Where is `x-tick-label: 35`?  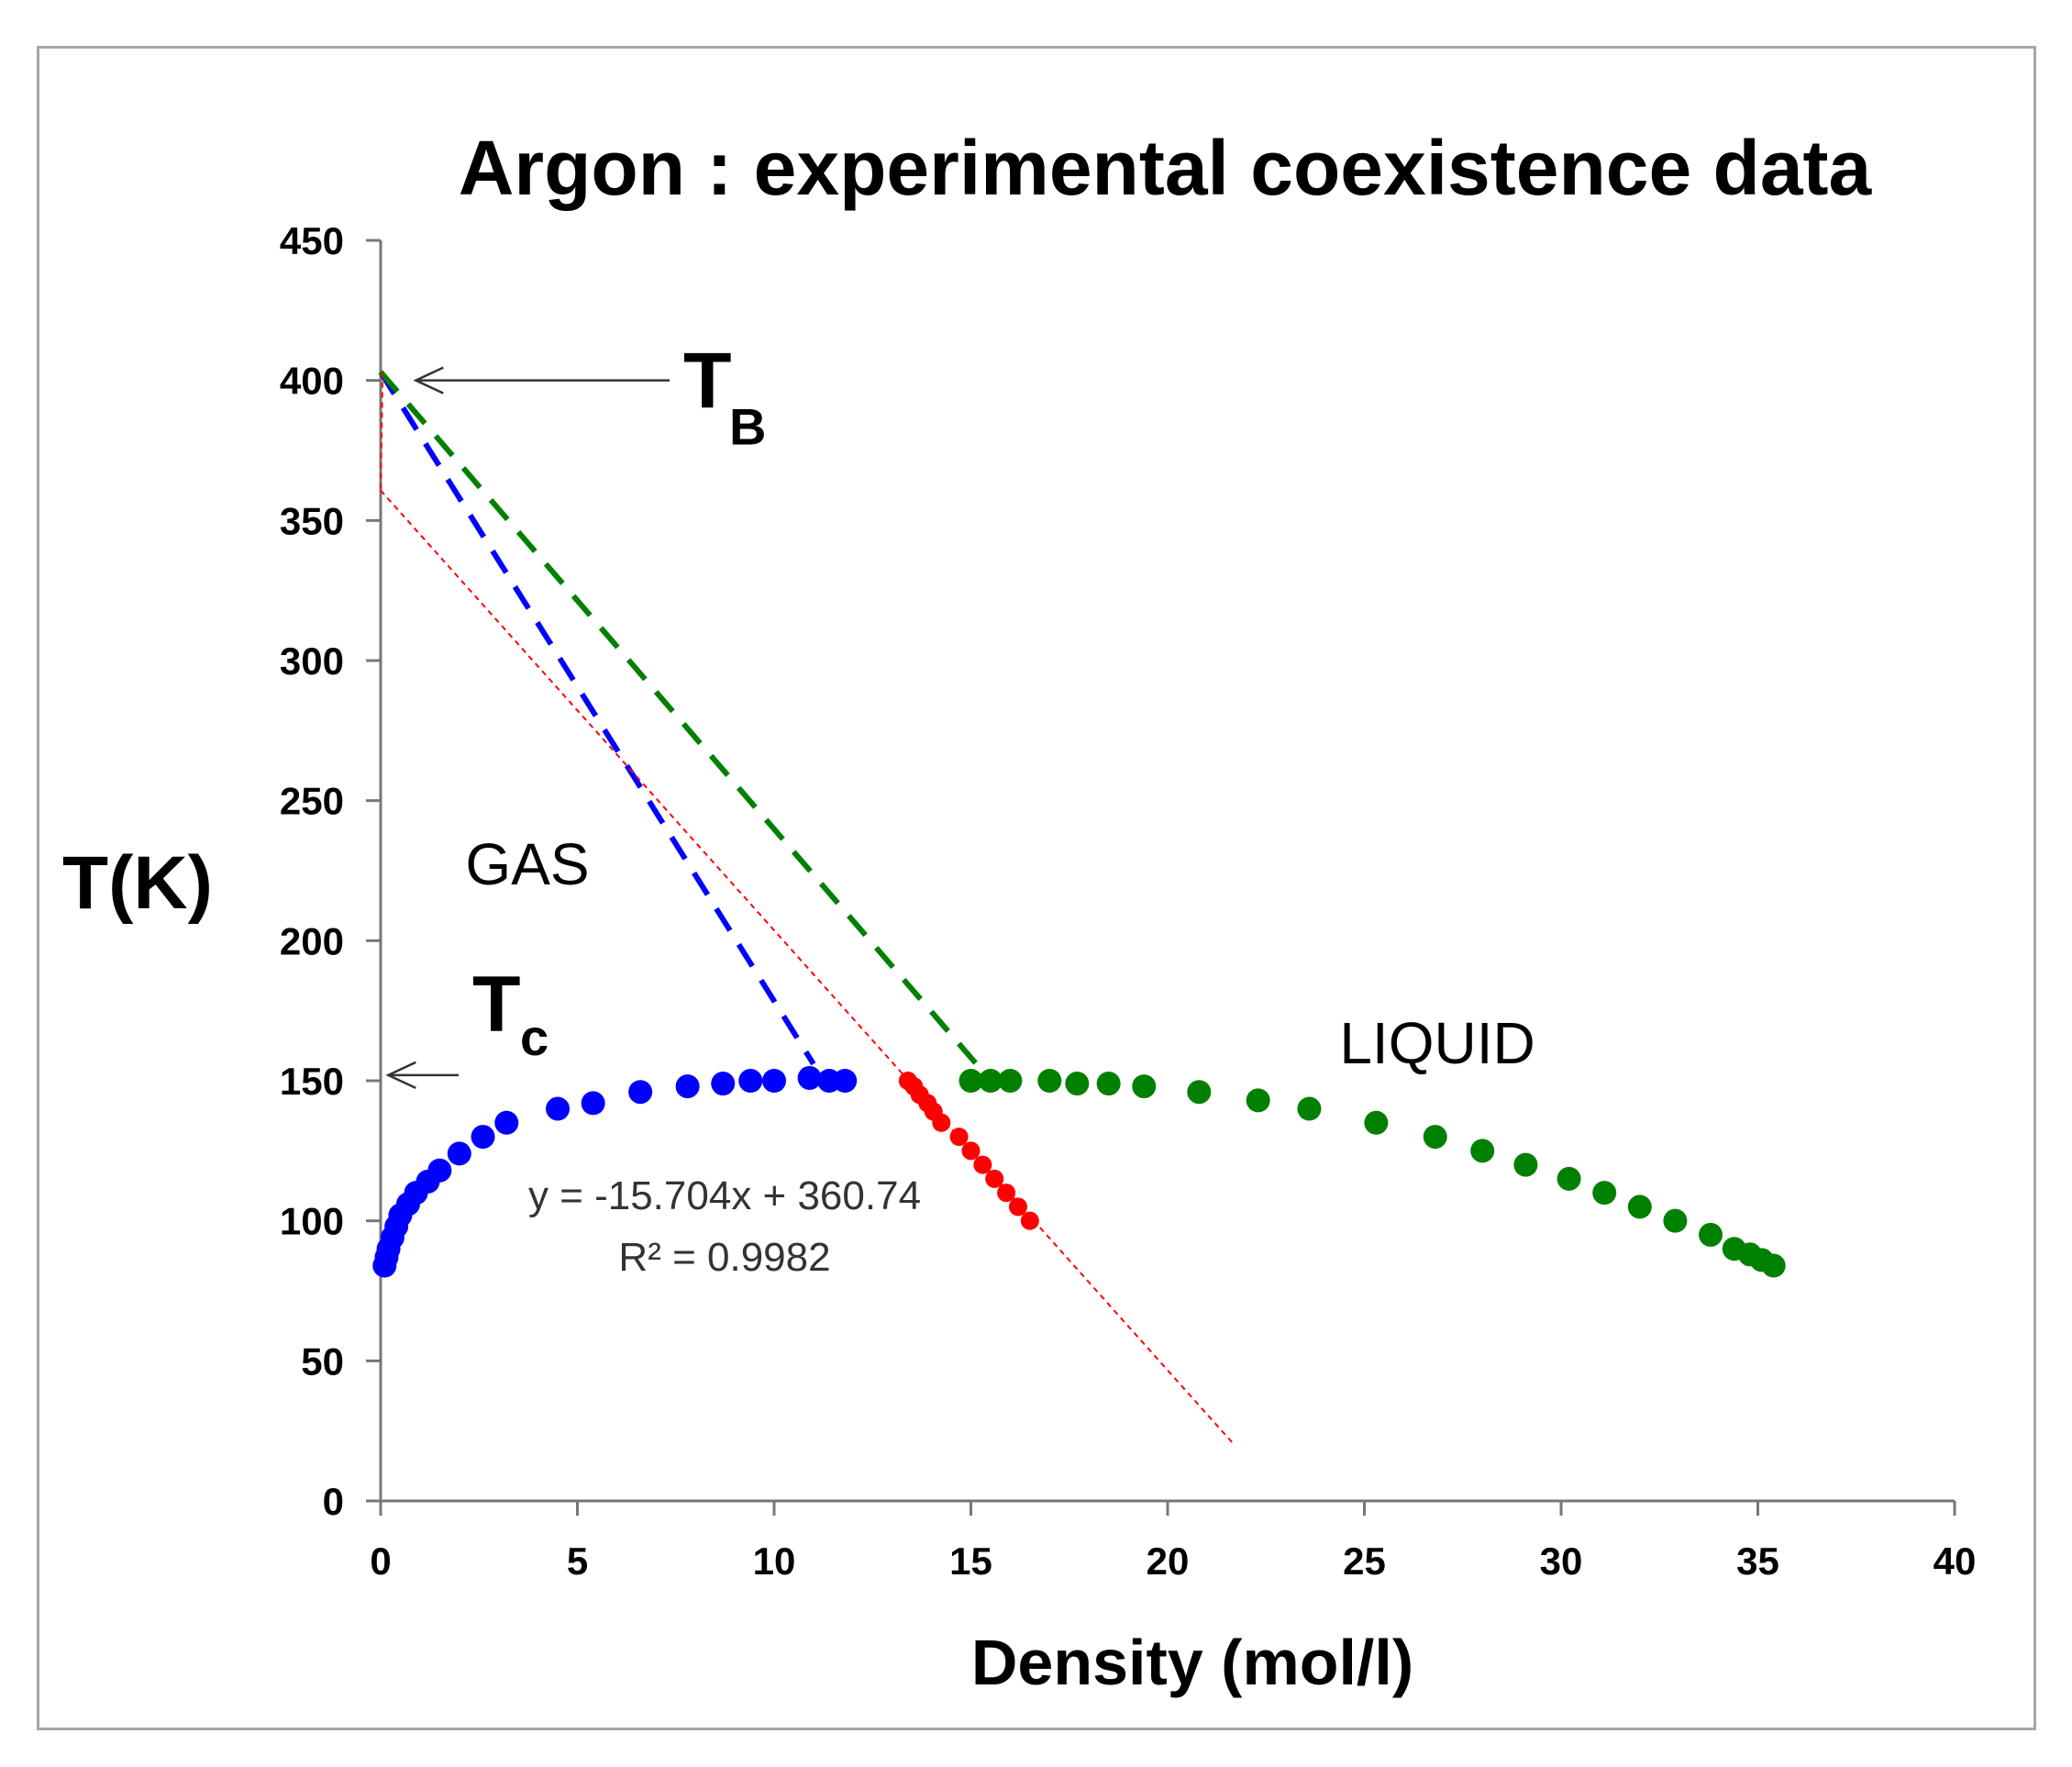
x-tick-label: 35 is located at coordinates (1758, 1561).